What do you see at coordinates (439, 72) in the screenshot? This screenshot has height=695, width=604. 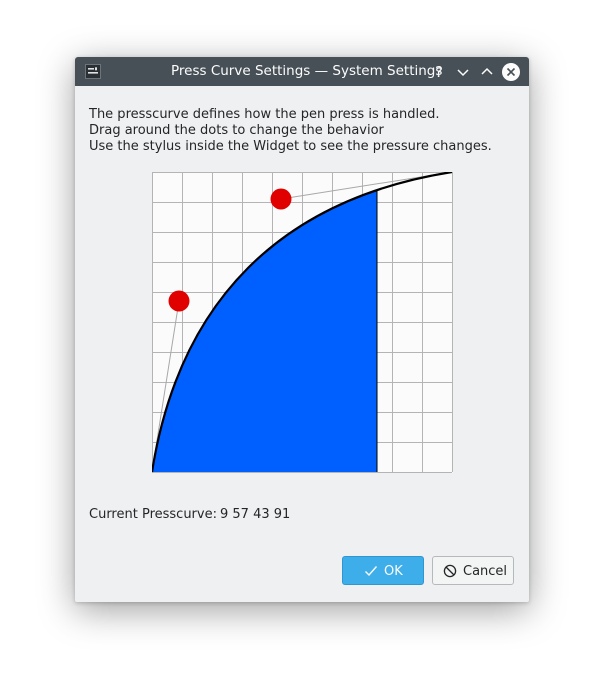 I see `help-icon: ?` at bounding box center [439, 72].